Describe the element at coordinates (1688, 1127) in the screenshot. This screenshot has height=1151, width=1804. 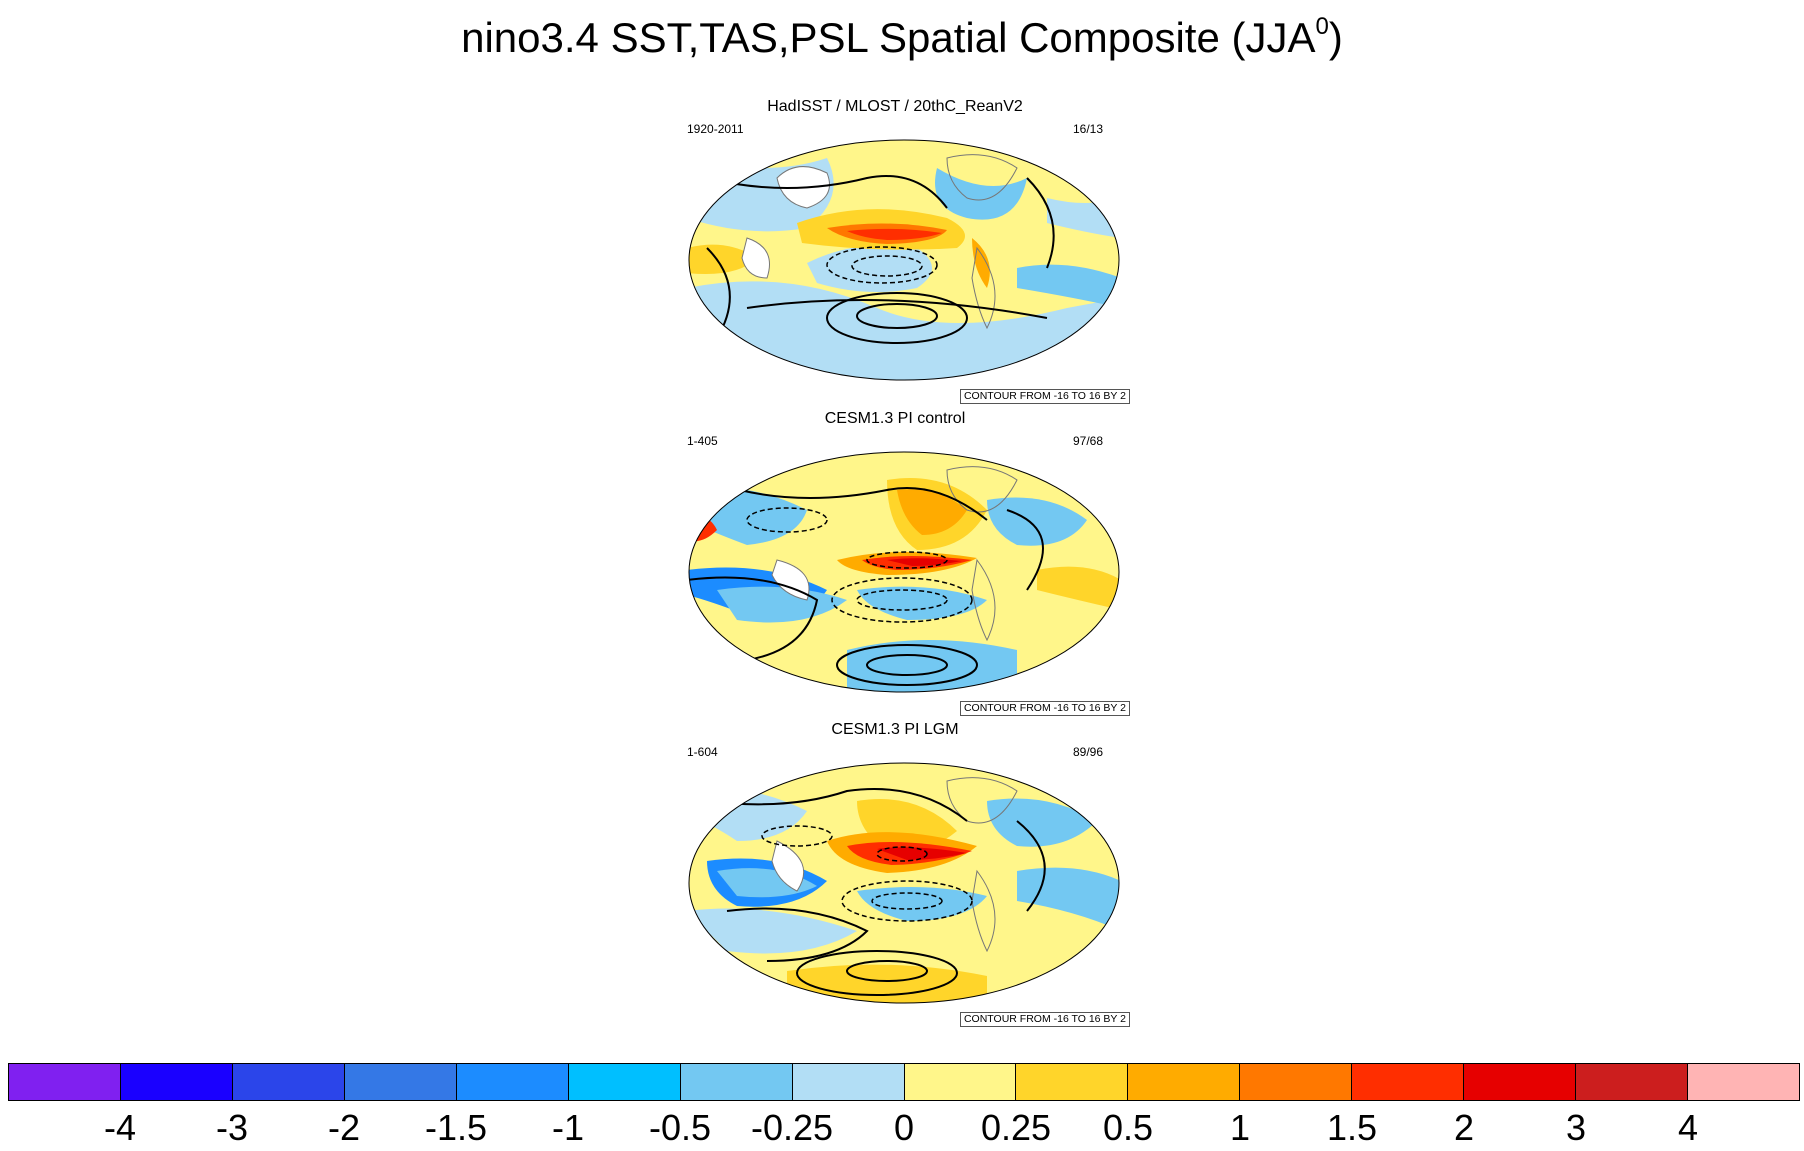
I see `colorbar-tick-label: 4` at that location.